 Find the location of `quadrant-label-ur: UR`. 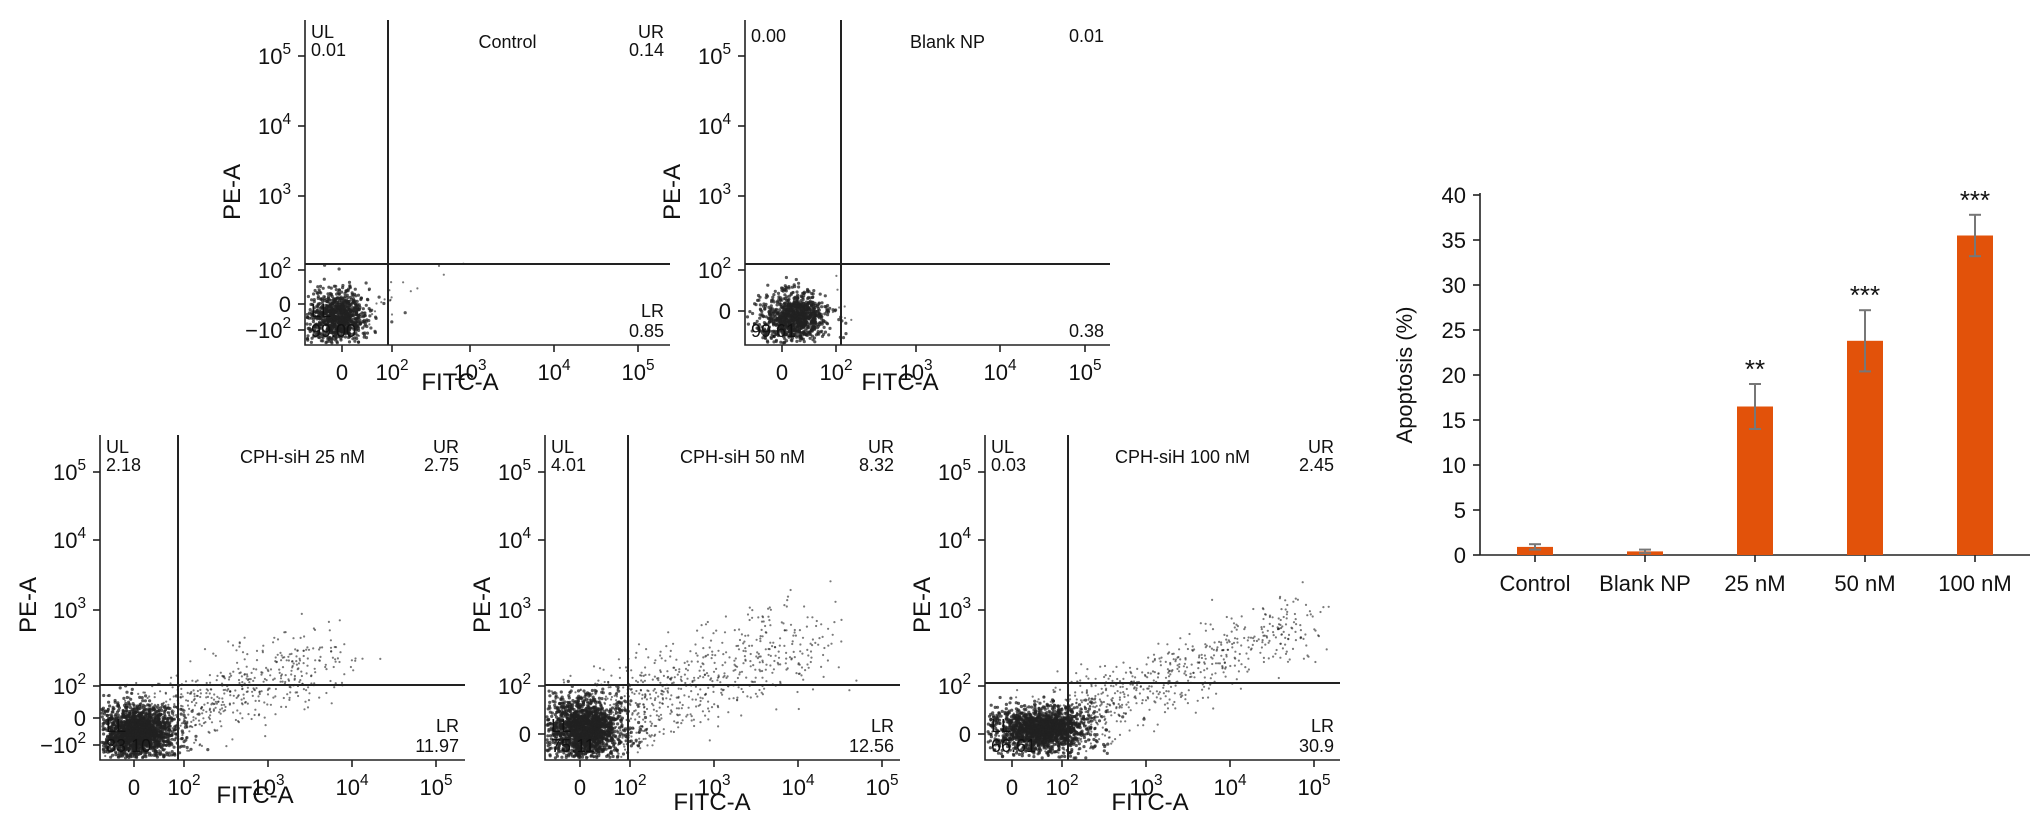

quadrant-label-ur: UR is located at coordinates (651, 32).